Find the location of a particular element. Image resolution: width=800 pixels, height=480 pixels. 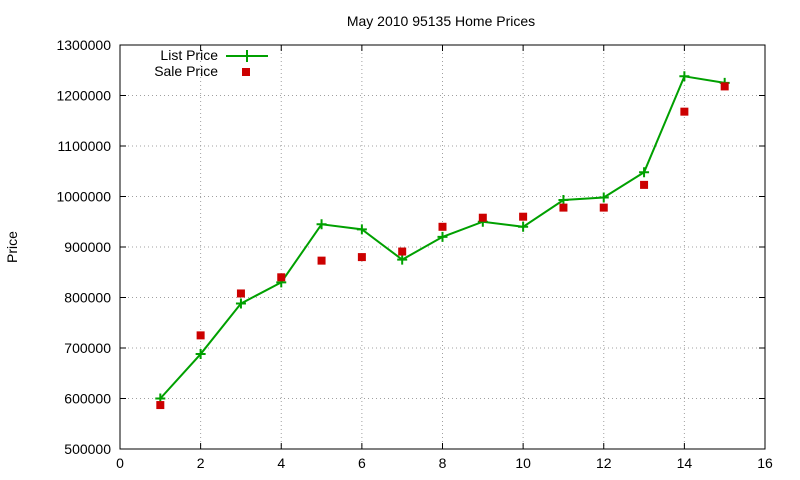

x-tick-label: 12 is located at coordinates (604, 463).